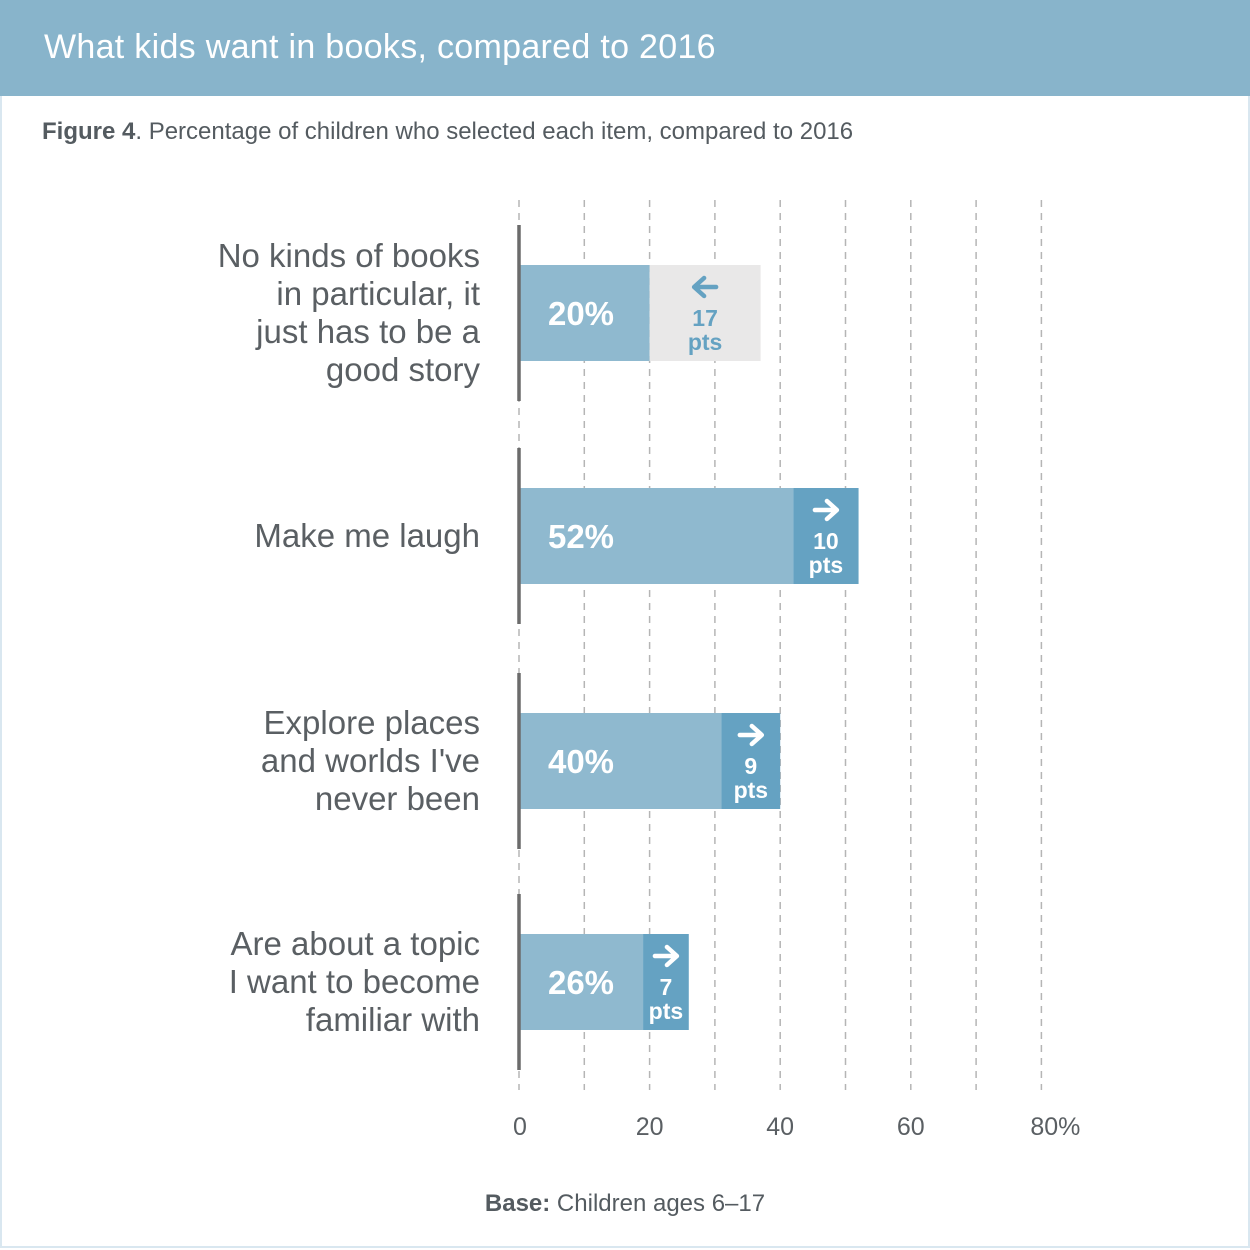  Describe the element at coordinates (666, 1011) in the screenshot. I see `change-unit-3: pts` at that location.